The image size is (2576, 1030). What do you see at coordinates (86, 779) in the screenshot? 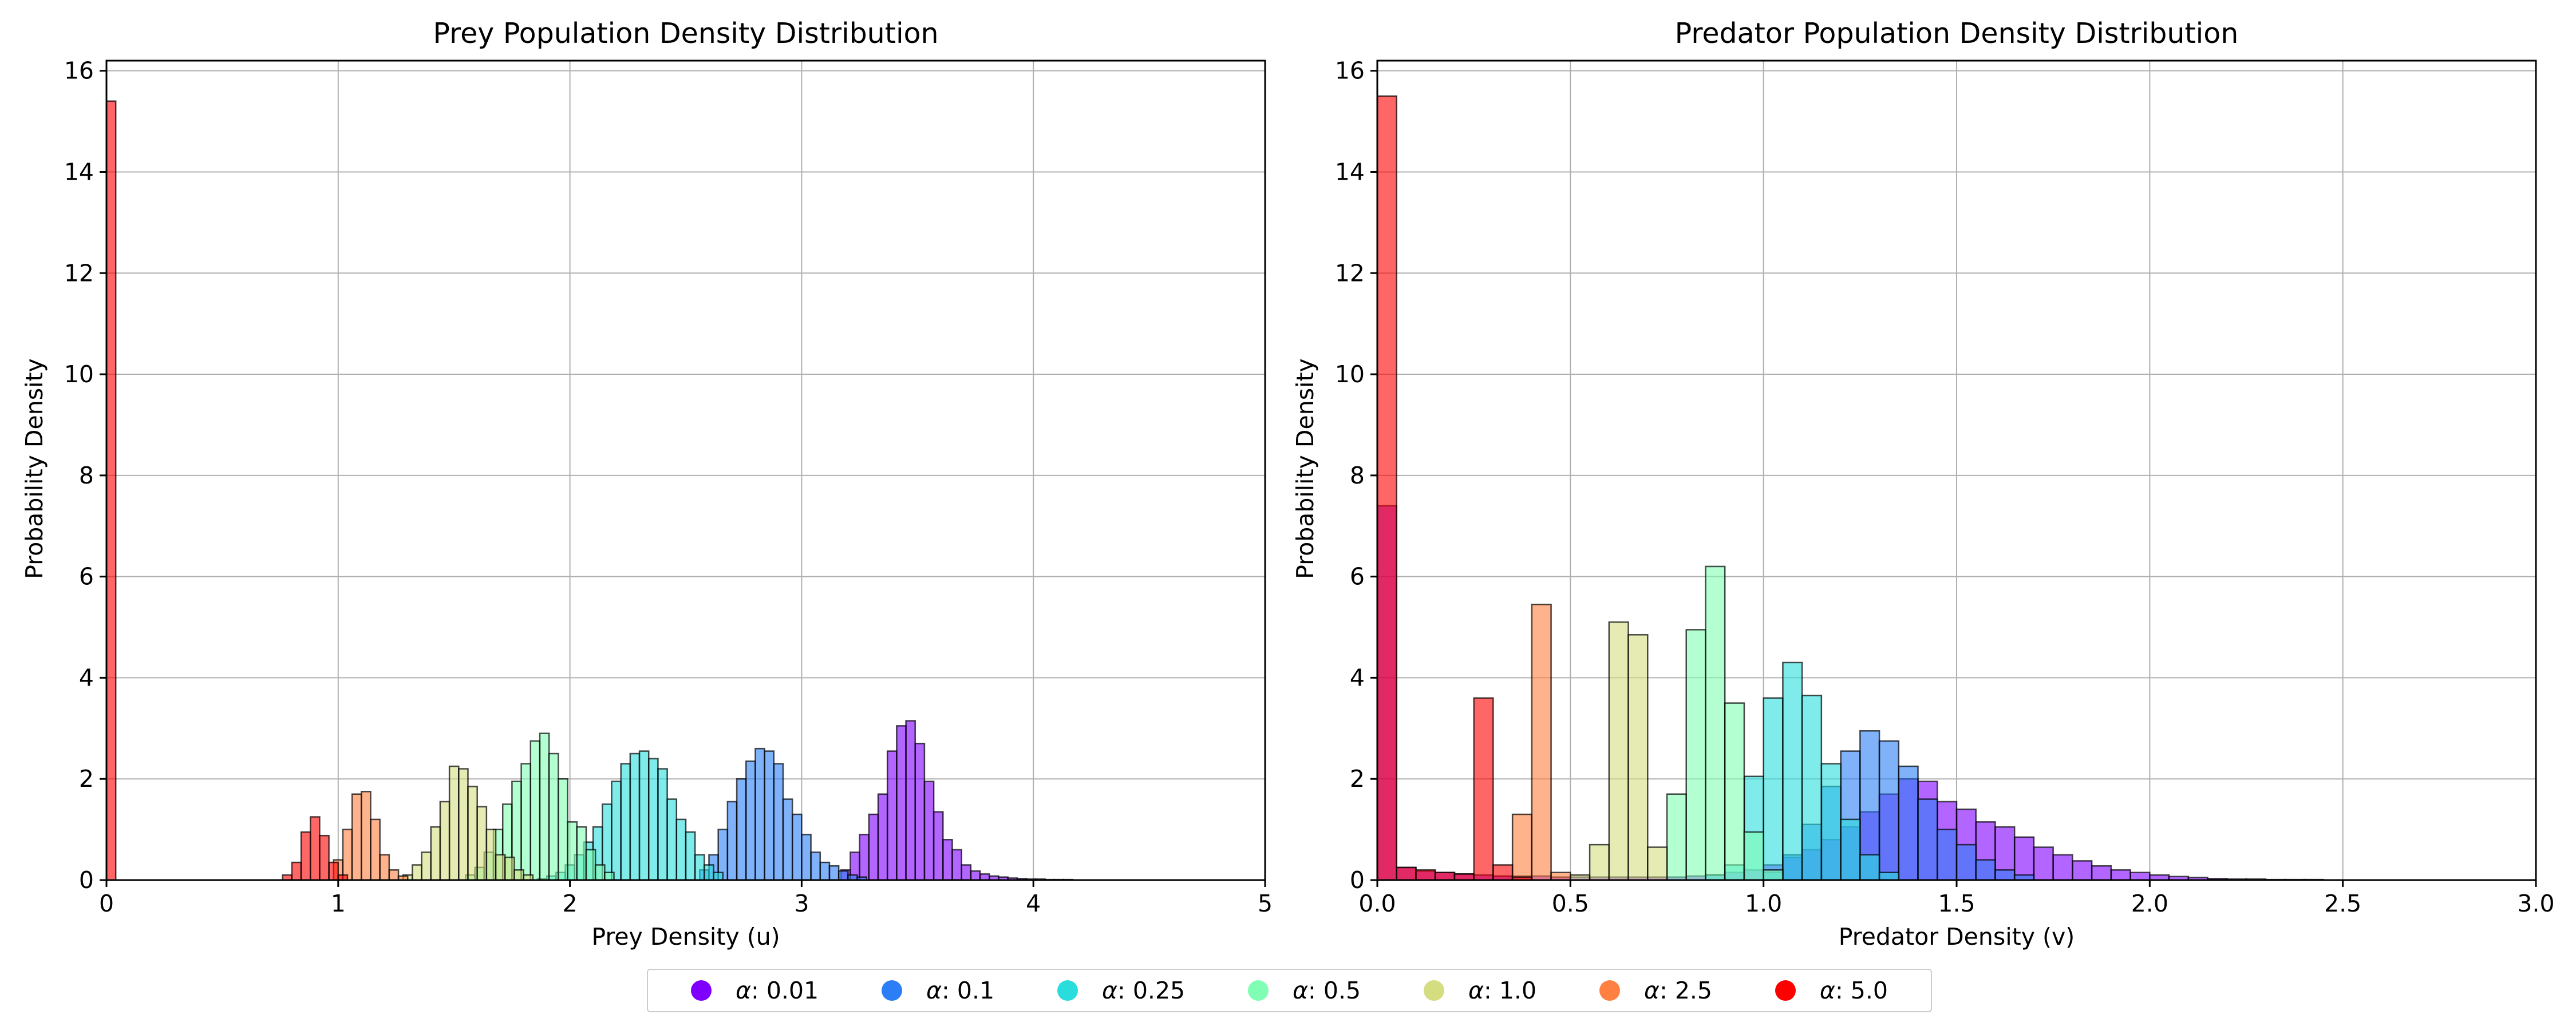
I see `prey-y-tick-label: 2` at bounding box center [86, 779].